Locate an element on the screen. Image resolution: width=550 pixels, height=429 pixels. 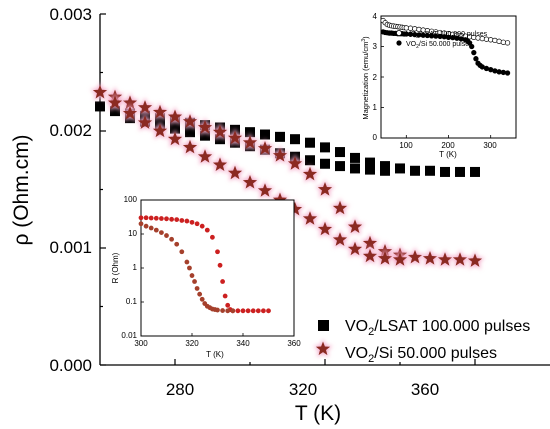
y-tick-label: 3 is located at coordinates (375, 46).